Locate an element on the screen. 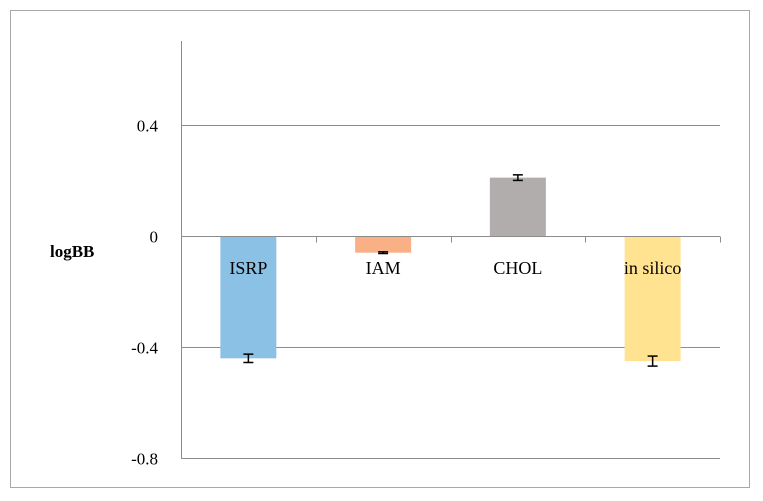 This screenshot has height=501, width=763. category-label: in silico is located at coordinates (653, 268).